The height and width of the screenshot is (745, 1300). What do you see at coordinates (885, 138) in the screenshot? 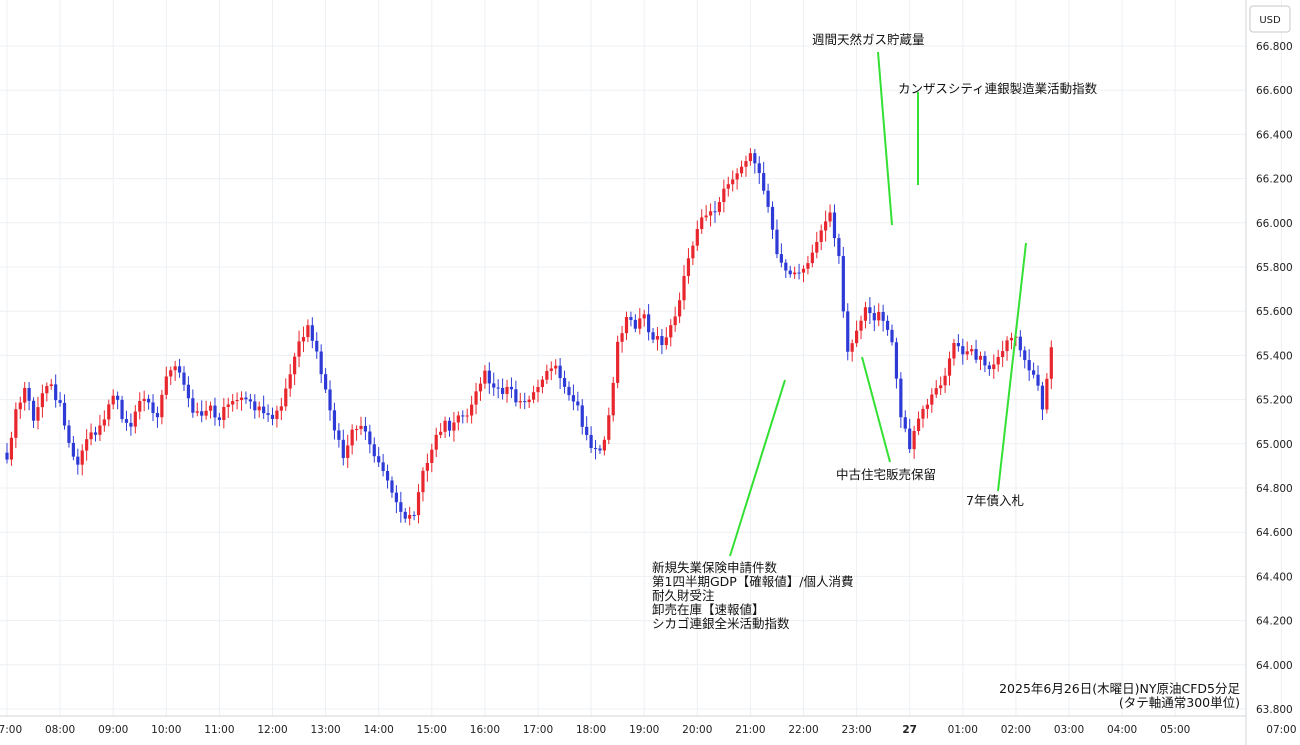
I see `annotation-leader-line` at bounding box center [885, 138].